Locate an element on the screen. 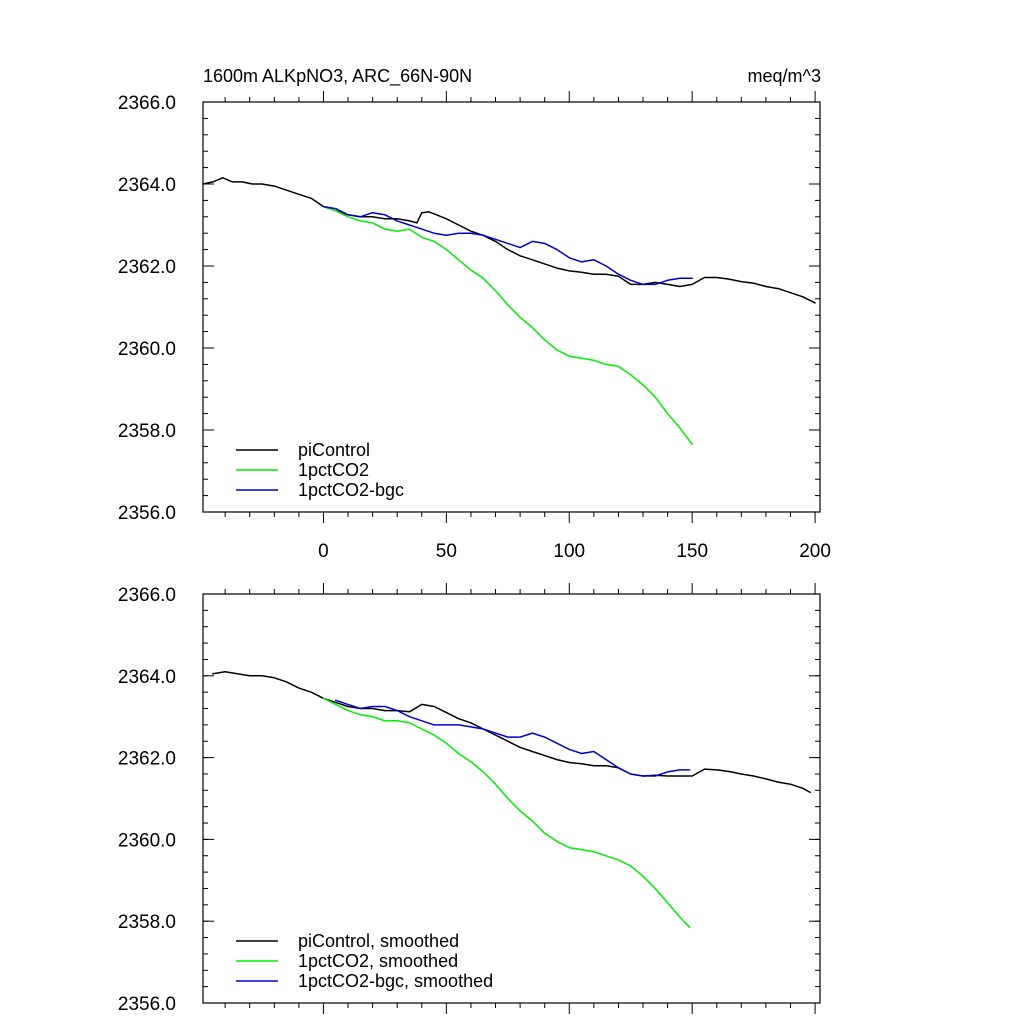  x-tick-label: 0 is located at coordinates (323, 551).